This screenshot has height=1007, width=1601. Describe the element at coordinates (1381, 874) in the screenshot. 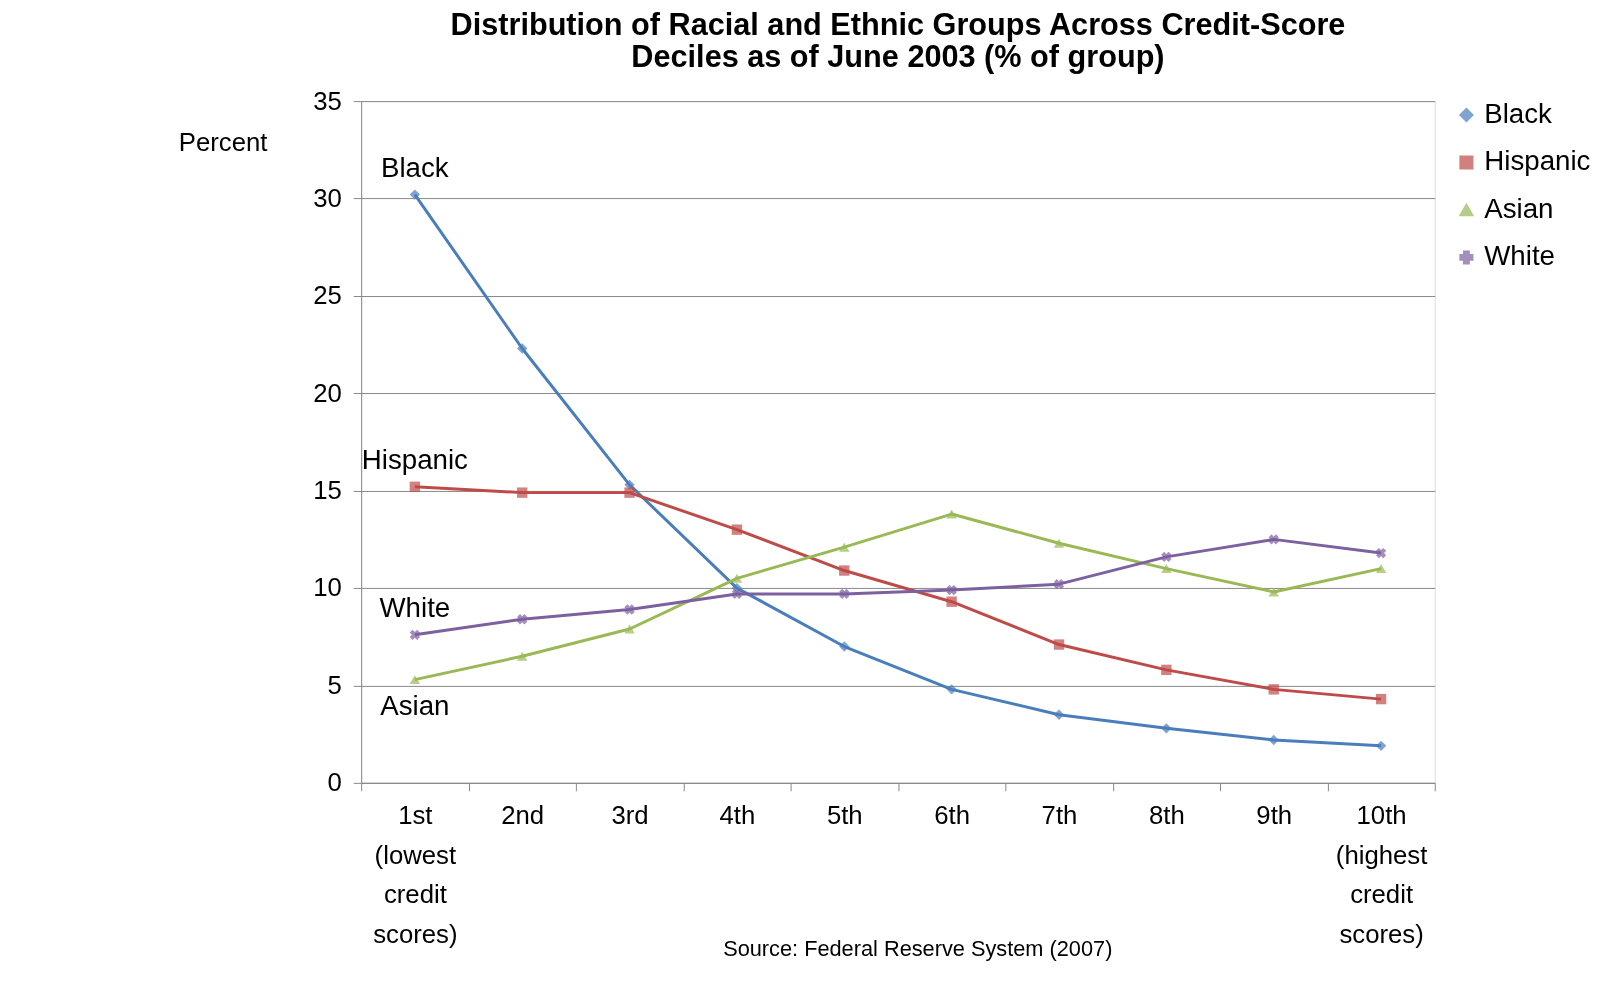

I see `x-tick-label: 10th (highest credit scores)` at that location.